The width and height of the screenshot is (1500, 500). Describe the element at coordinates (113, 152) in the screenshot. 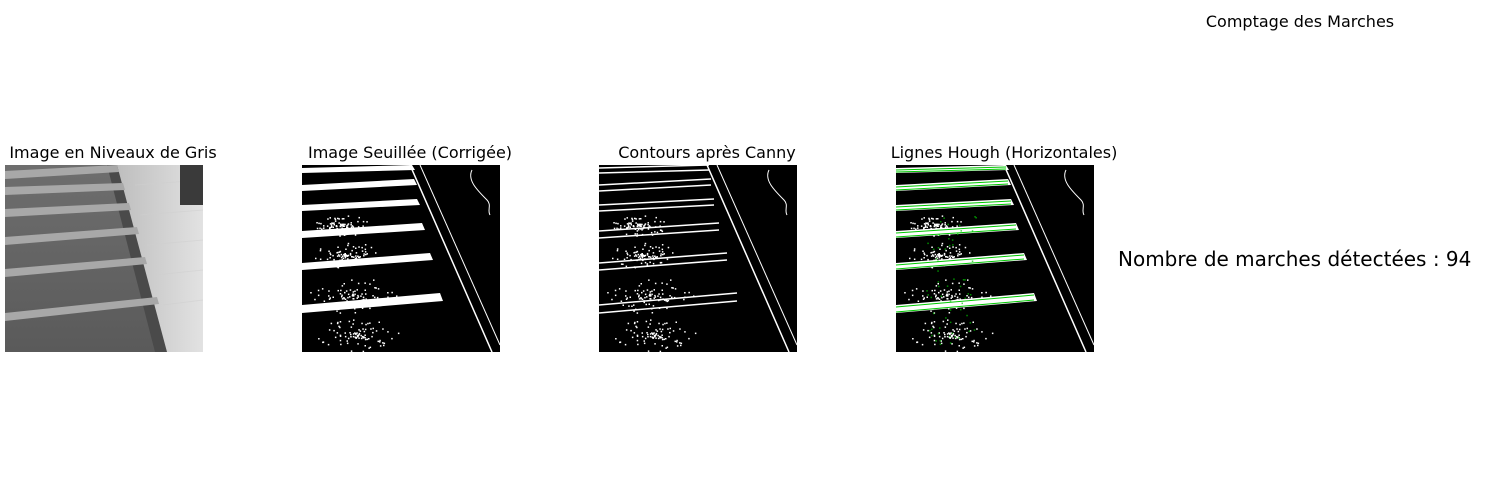

I see `panel-title-grayscale: Image en Niveaux de Gris` at that location.